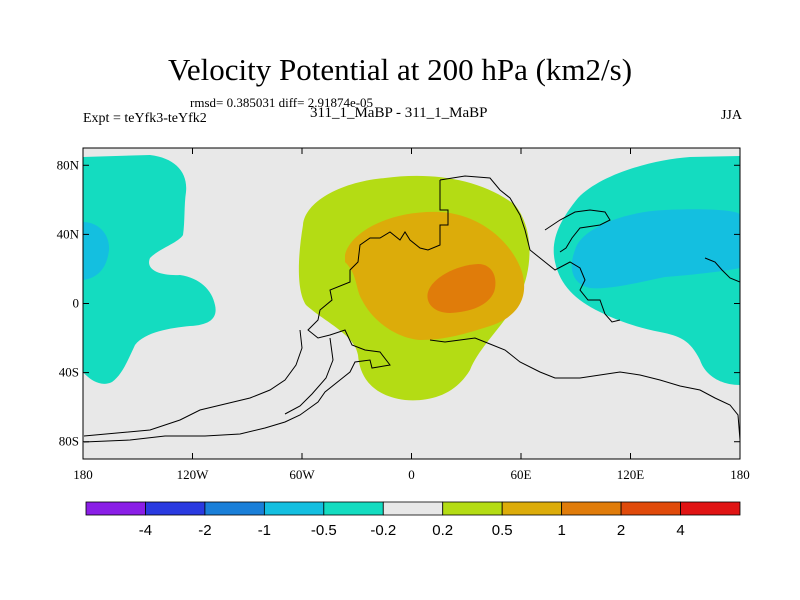 The image size is (800, 600). I want to click on colorbar-label: 0.2, so click(442, 530).